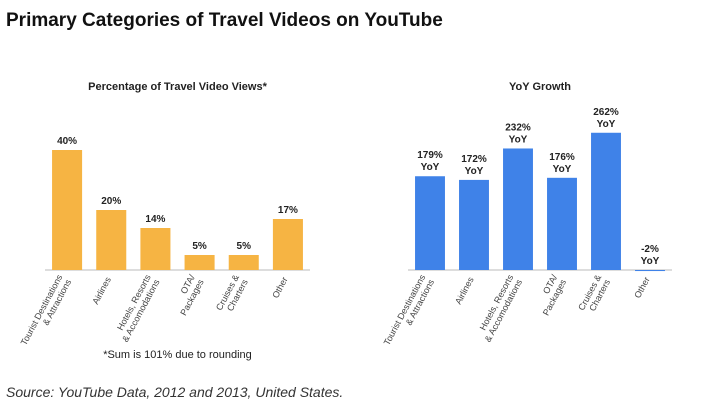 The height and width of the screenshot is (409, 701). I want to click on value-label: 20%, so click(111, 201).